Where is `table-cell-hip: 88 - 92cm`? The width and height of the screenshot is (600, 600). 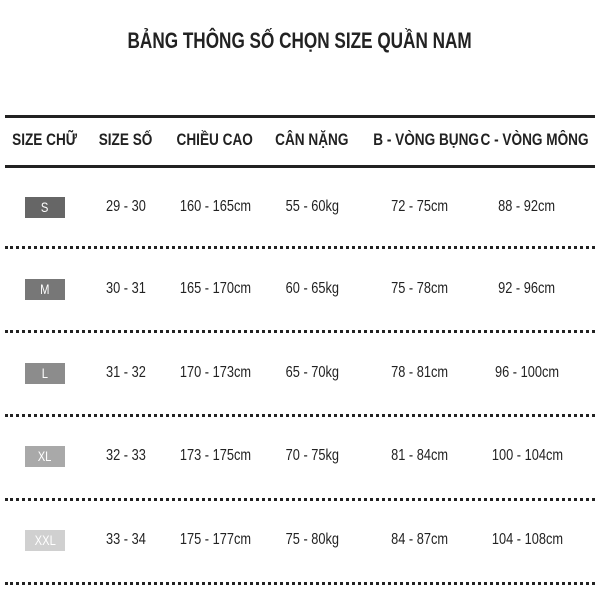
table-cell-hip: 88 - 92cm is located at coordinates (527, 207).